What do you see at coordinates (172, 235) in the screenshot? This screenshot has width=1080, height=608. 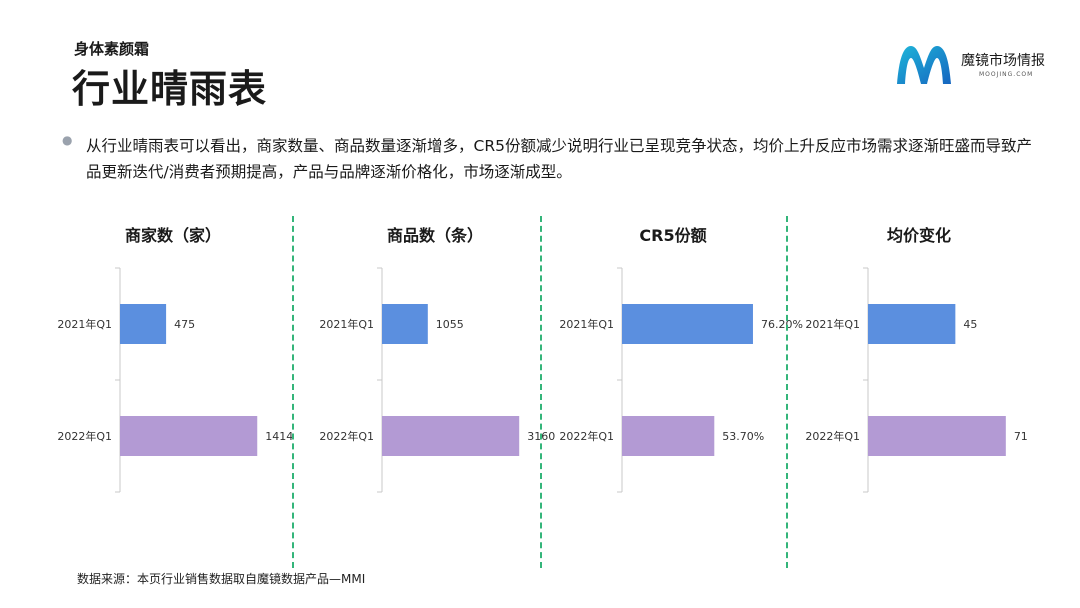 I see `chart-title: 商家数（家）` at bounding box center [172, 235].